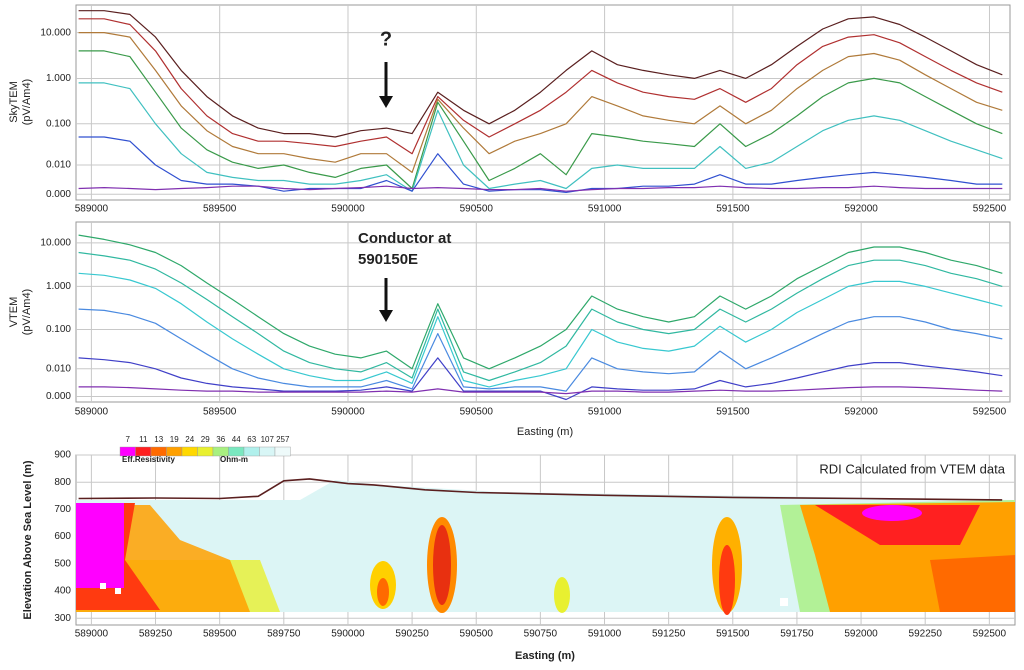 The image size is (1024, 670). Describe the element at coordinates (62, 509) in the screenshot. I see `y-tick-label: 700` at that location.